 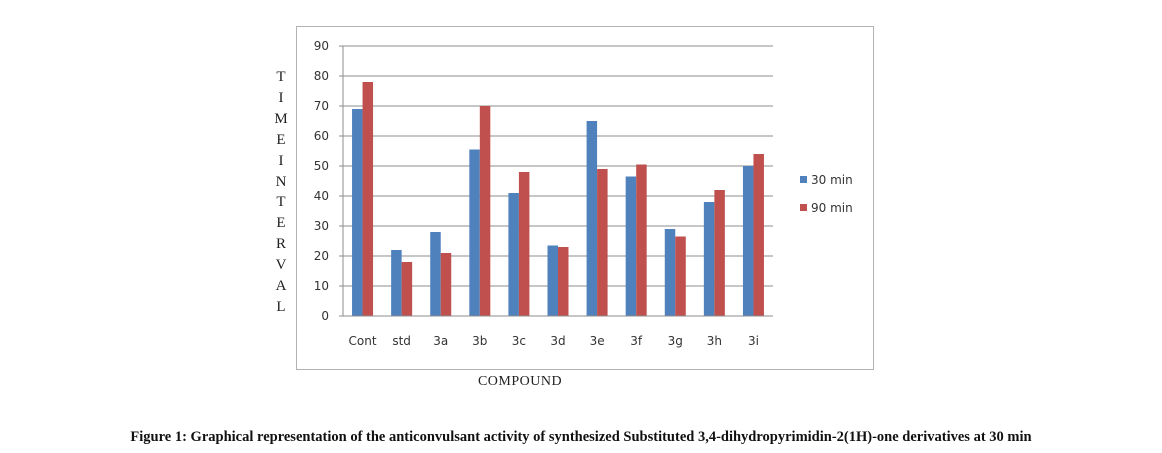 I want to click on bar-90-min-3g, so click(x=680, y=276).